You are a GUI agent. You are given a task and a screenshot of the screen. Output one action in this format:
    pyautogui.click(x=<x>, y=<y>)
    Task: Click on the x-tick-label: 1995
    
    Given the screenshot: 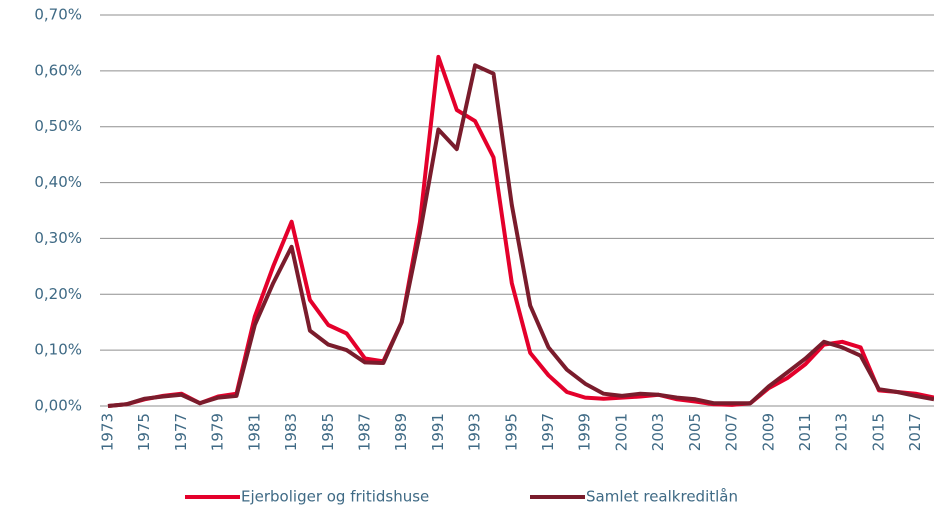 What is the action you would take?
    pyautogui.click(x=511, y=432)
    